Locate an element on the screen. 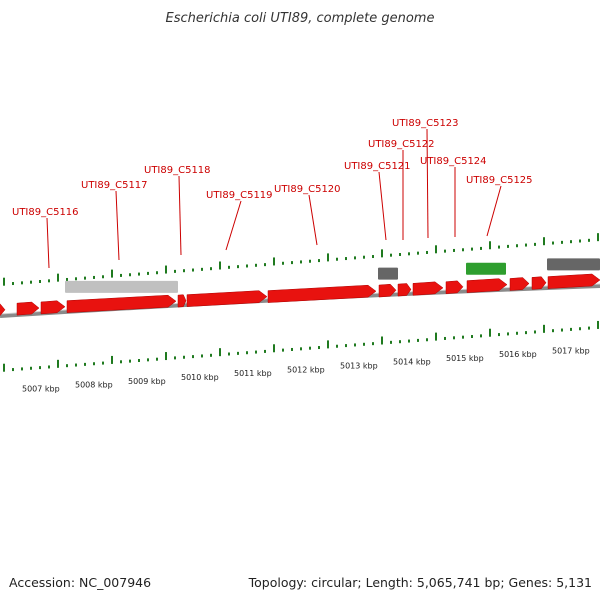 The height and width of the screenshot is (600, 600). kbp-label: 5009 kbp is located at coordinates (147, 381).